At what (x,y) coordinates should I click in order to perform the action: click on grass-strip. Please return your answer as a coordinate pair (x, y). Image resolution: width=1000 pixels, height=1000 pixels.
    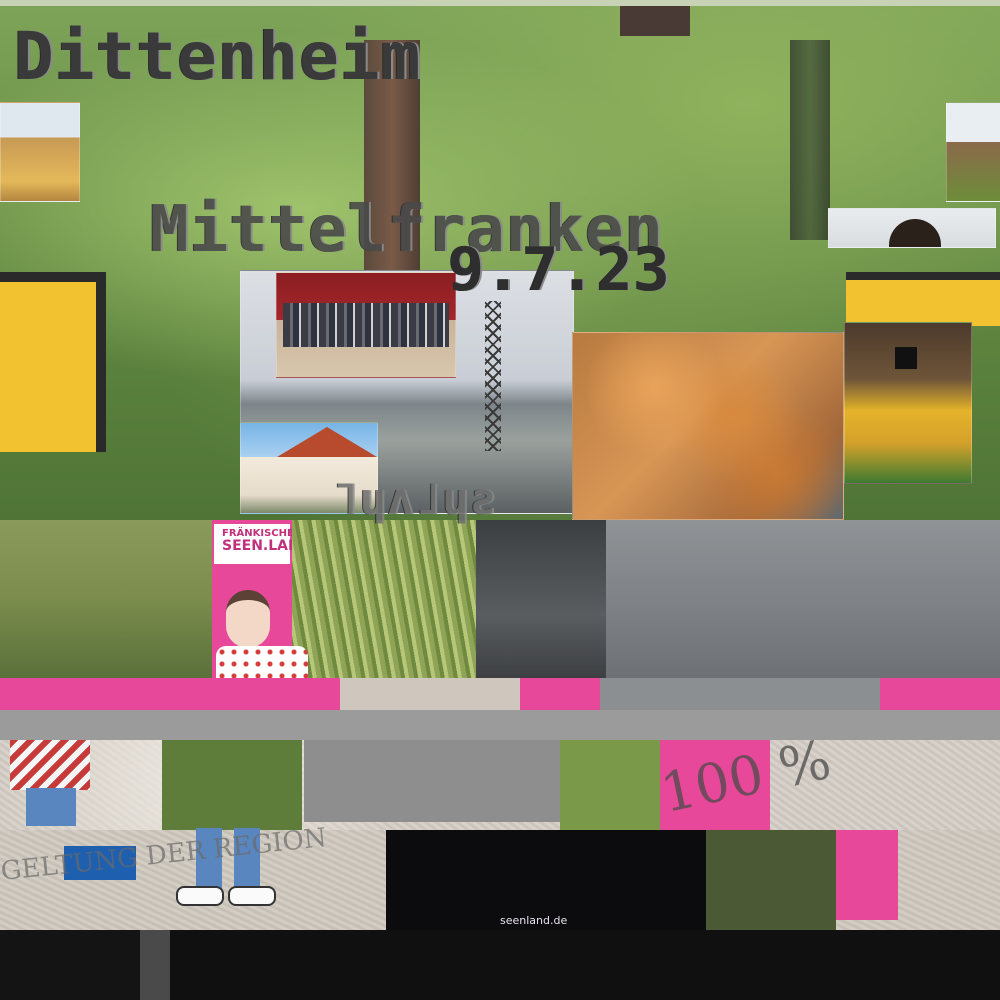
    Looking at the image, I should click on (232, 785).